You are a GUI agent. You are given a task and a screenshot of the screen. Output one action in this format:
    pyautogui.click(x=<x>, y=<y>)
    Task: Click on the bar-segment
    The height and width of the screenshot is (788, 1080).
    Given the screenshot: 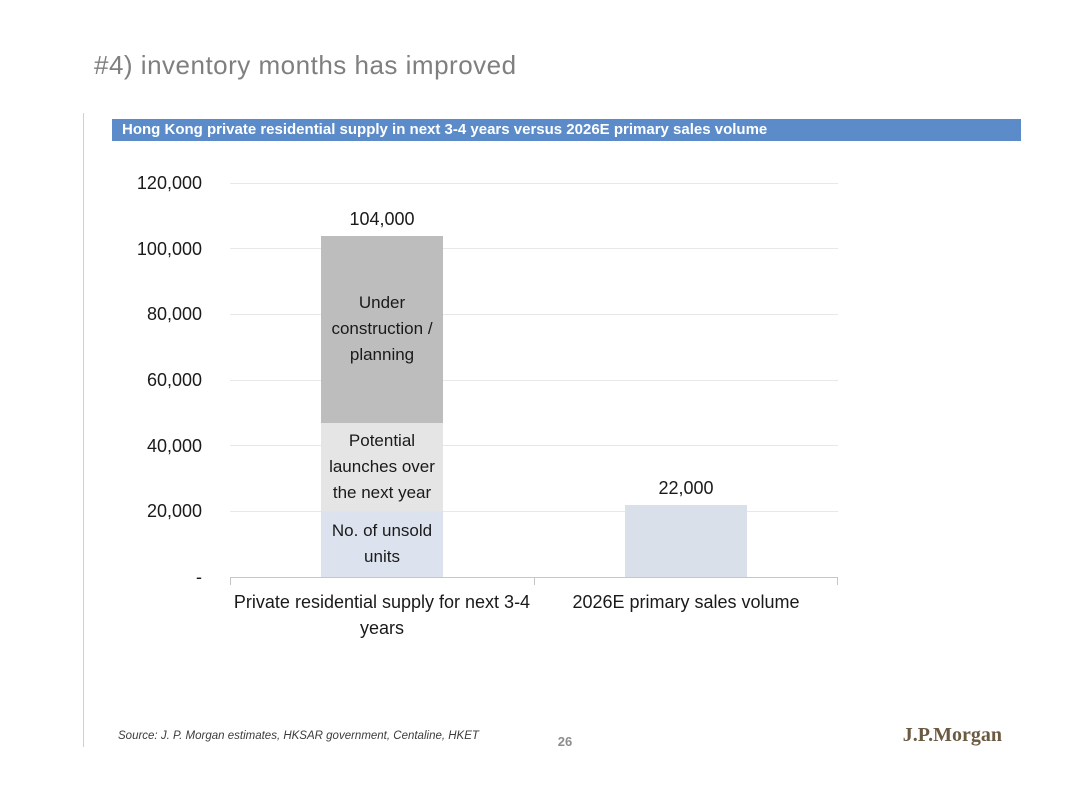 What is the action you would take?
    pyautogui.click(x=686, y=540)
    